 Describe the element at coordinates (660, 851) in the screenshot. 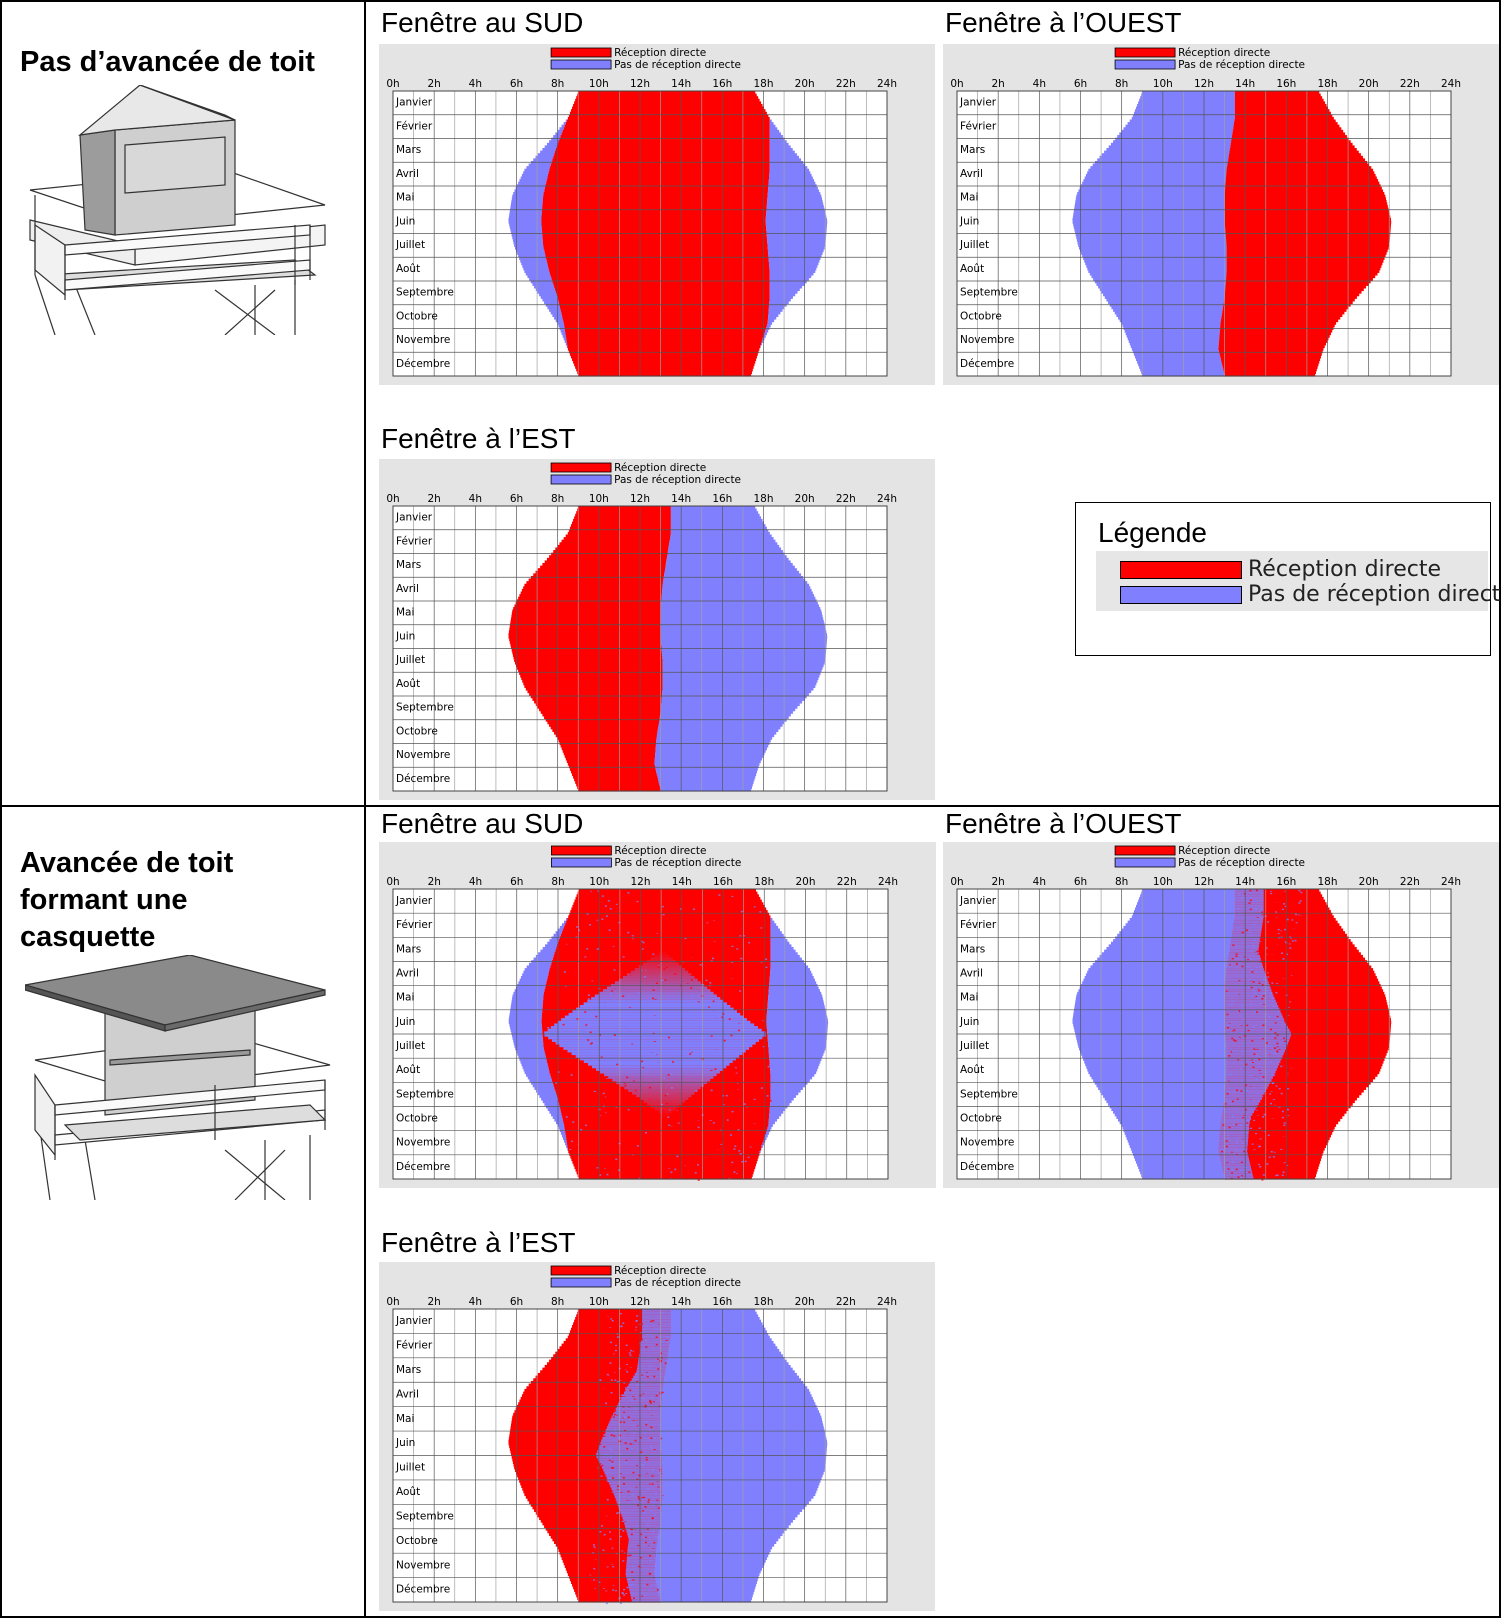

I see `legend-label: Réception directe` at that location.